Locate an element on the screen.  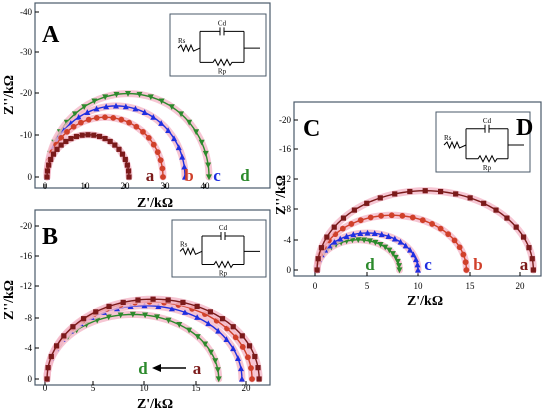
x-axis-label: Z'/kΩ is located at coordinates (425, 301).